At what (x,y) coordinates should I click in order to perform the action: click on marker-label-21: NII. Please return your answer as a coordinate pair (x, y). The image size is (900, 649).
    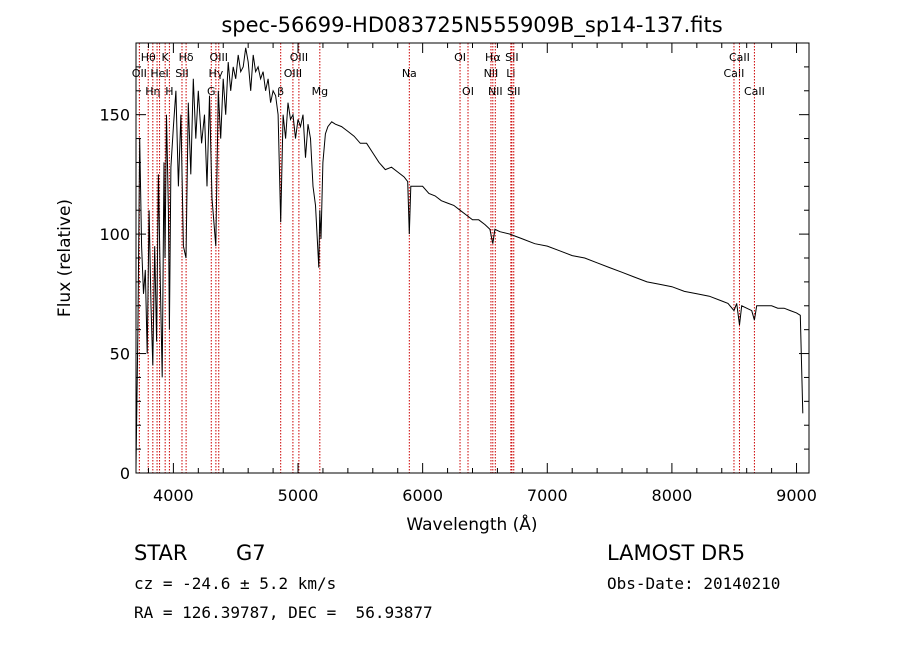
    Looking at the image, I should click on (495, 91).